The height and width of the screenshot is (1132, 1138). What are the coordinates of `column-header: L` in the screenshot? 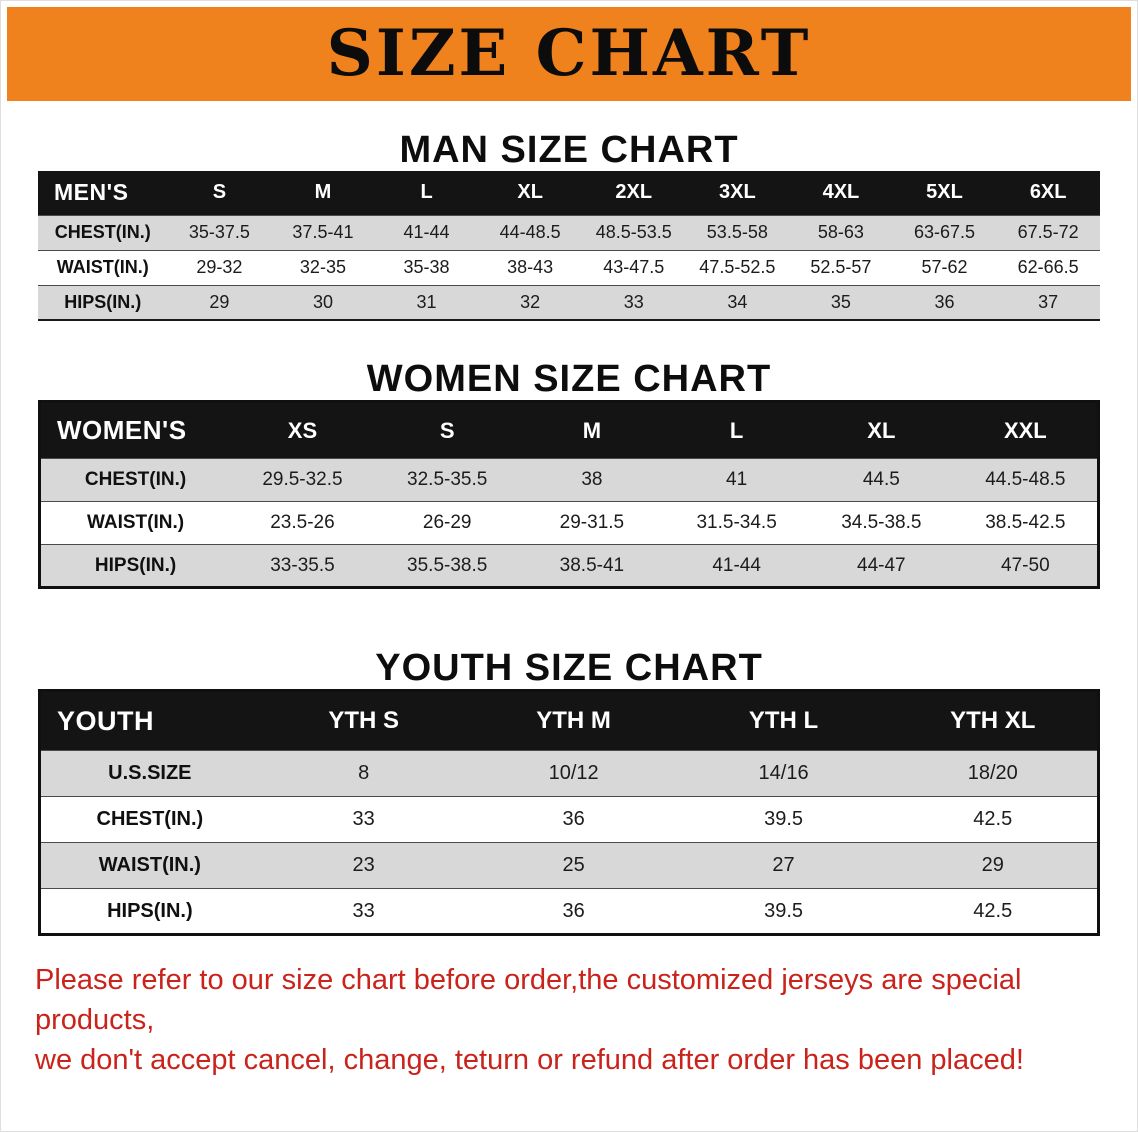 It's located at (736, 430).